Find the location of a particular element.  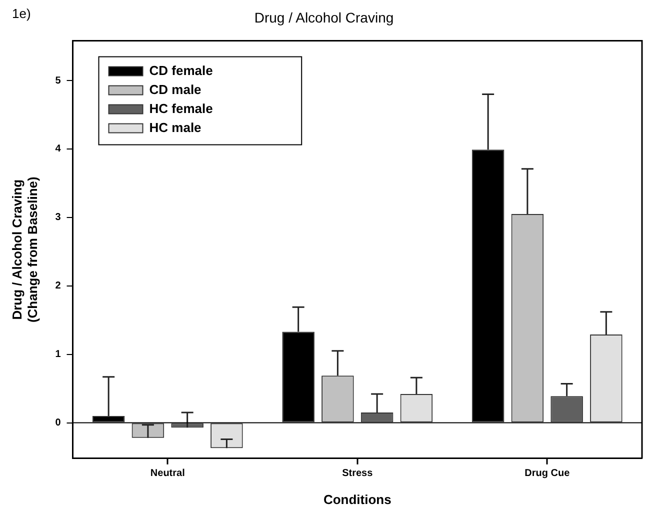

y-tick-label: 1 is located at coordinates (58, 354).